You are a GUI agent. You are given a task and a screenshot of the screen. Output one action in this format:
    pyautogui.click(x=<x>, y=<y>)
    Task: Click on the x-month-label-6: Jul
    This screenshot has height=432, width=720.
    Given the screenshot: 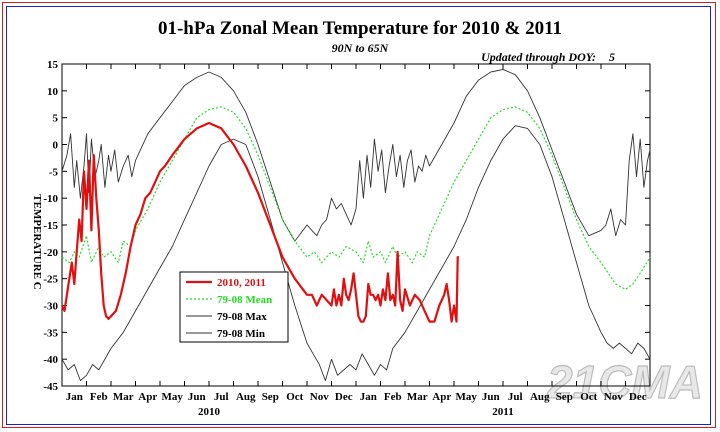 What is the action you would take?
    pyautogui.click(x=221, y=397)
    